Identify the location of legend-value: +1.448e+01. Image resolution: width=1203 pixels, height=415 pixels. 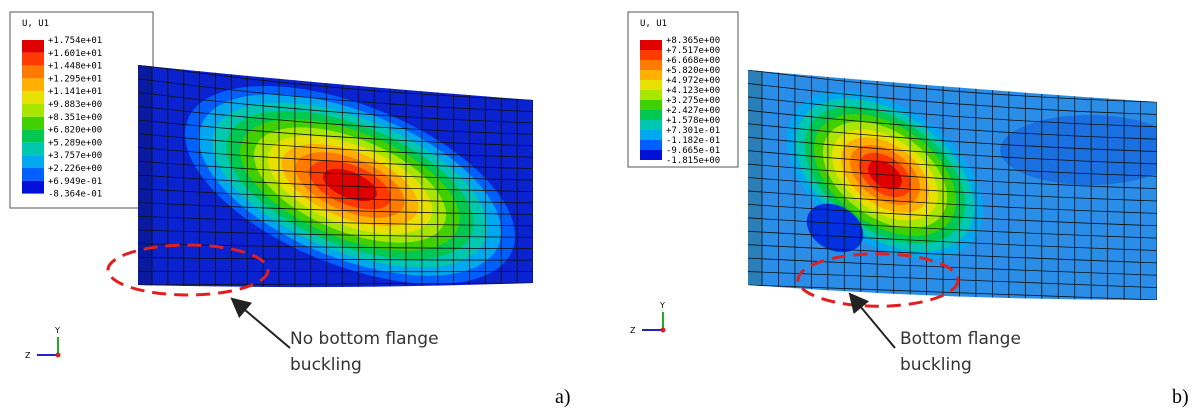
(75, 67).